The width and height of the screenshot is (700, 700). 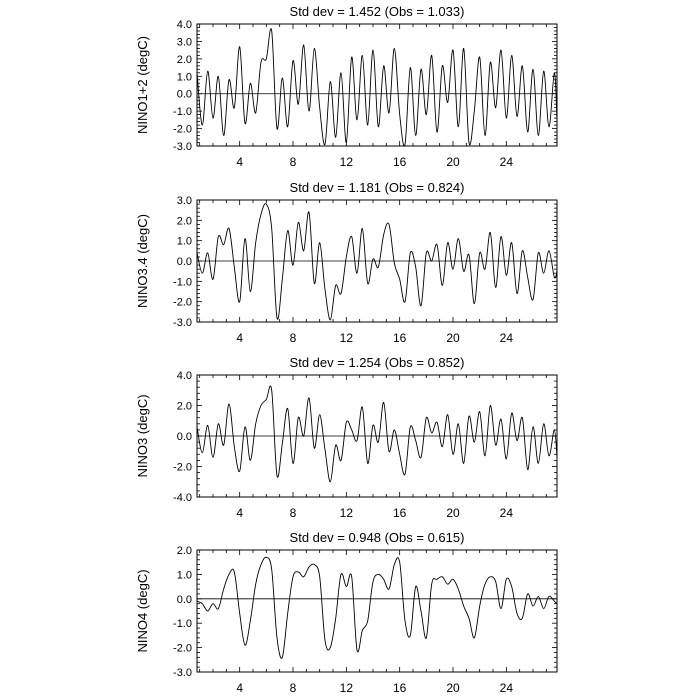 What do you see at coordinates (377, 537) in the screenshot?
I see `panel-title: Std dev = 0.948 (Obs = 0.615)` at bounding box center [377, 537].